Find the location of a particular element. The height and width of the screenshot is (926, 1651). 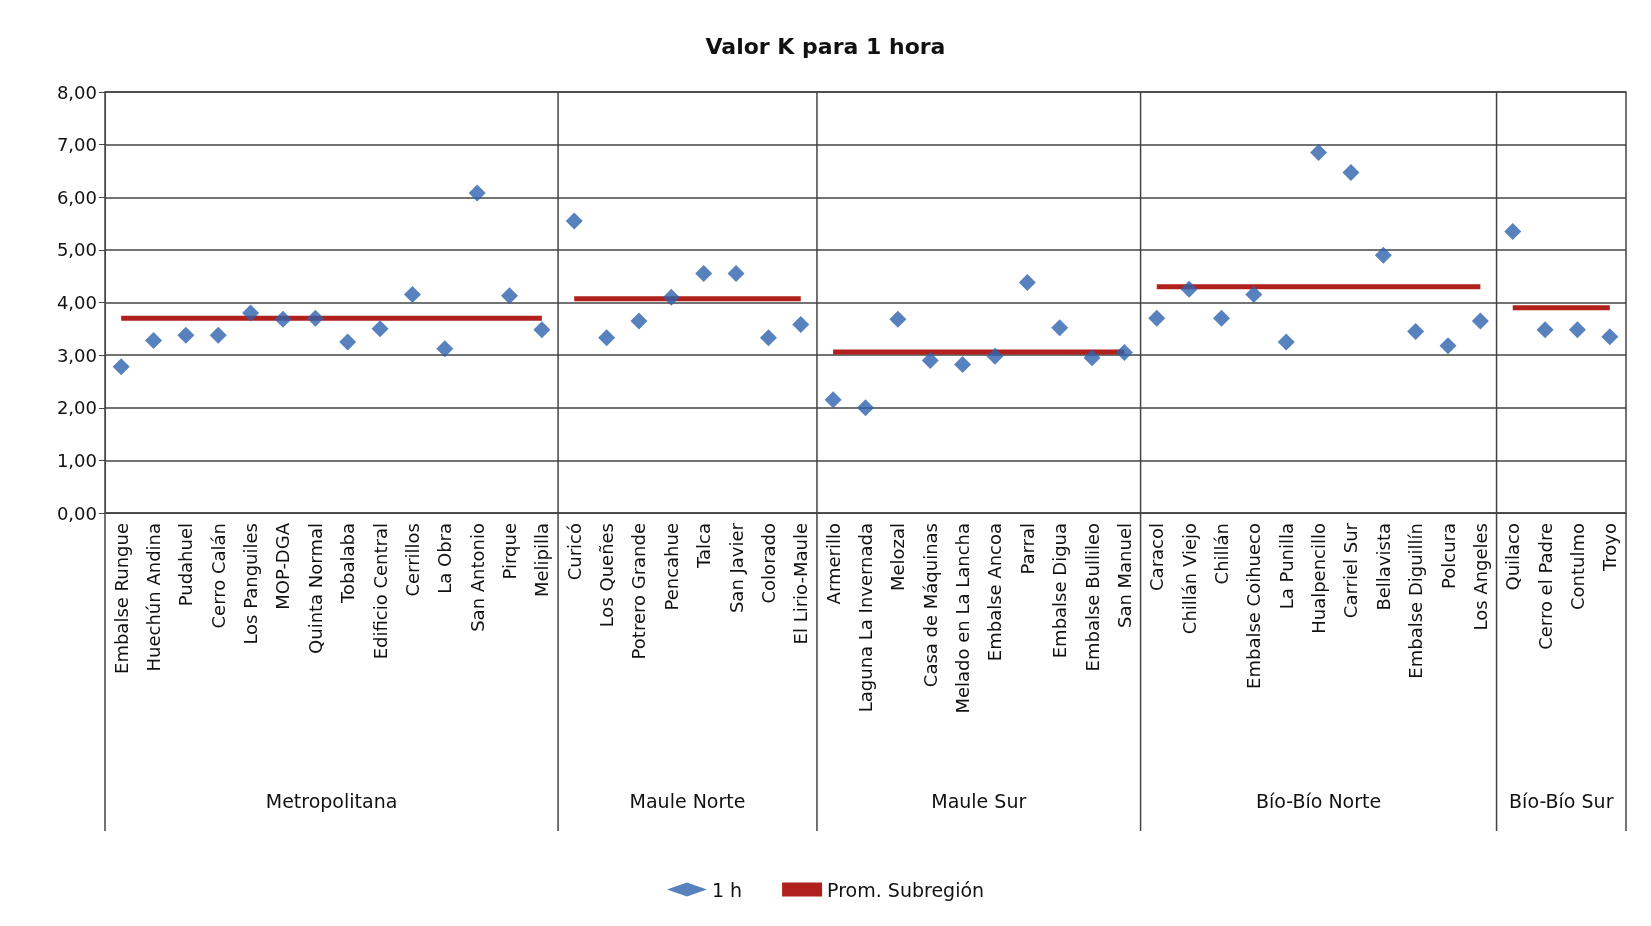

x-tick-label: Chillán is located at coordinates (1221, 554).